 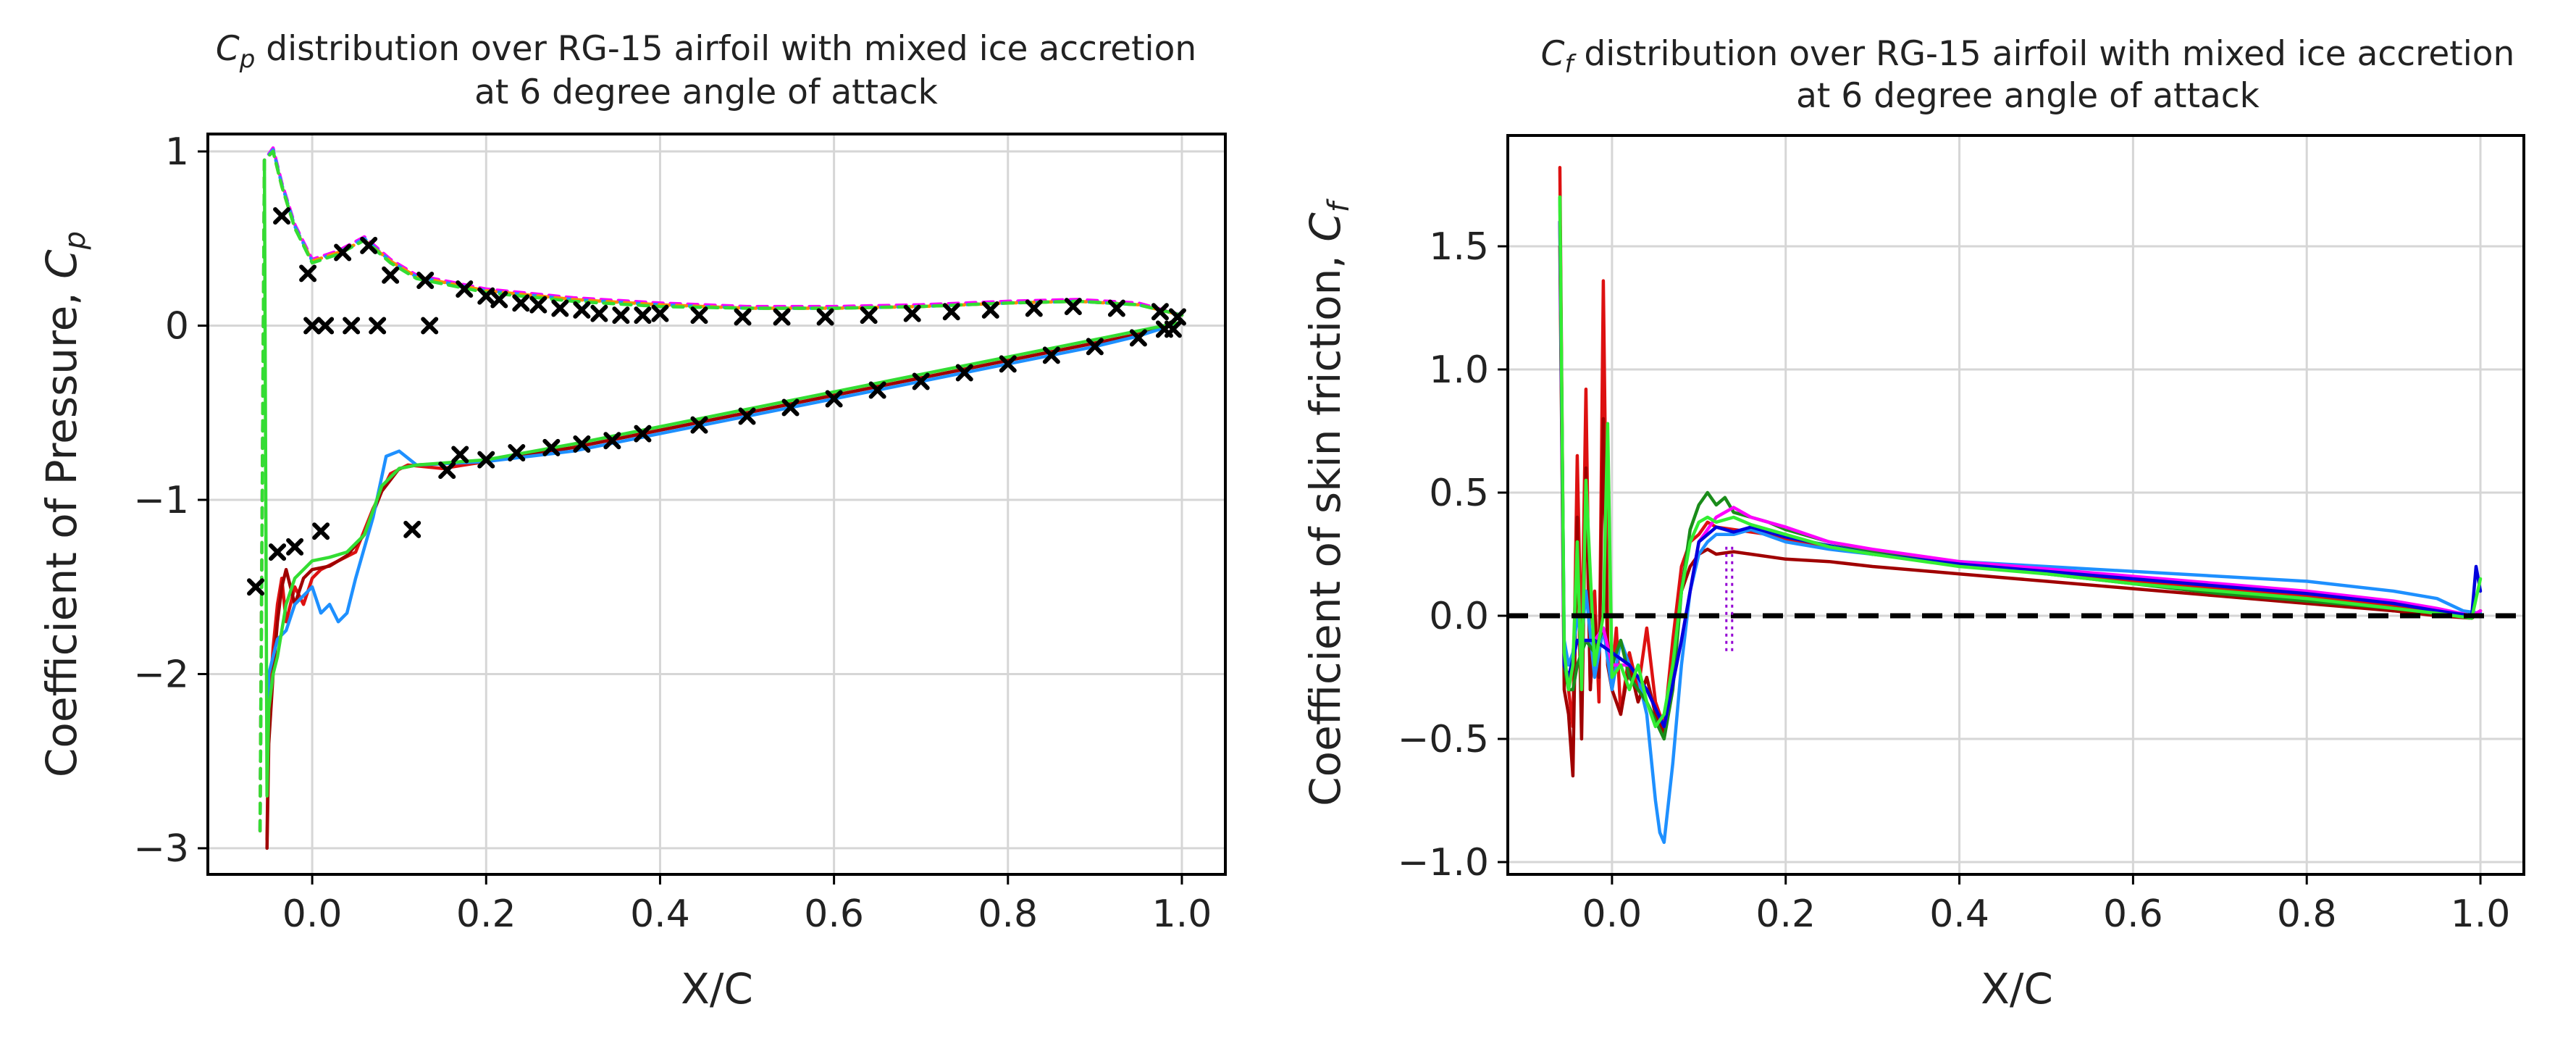 I want to click on cp-title-line2: at 6 degree angle of attack, so click(x=706, y=92).